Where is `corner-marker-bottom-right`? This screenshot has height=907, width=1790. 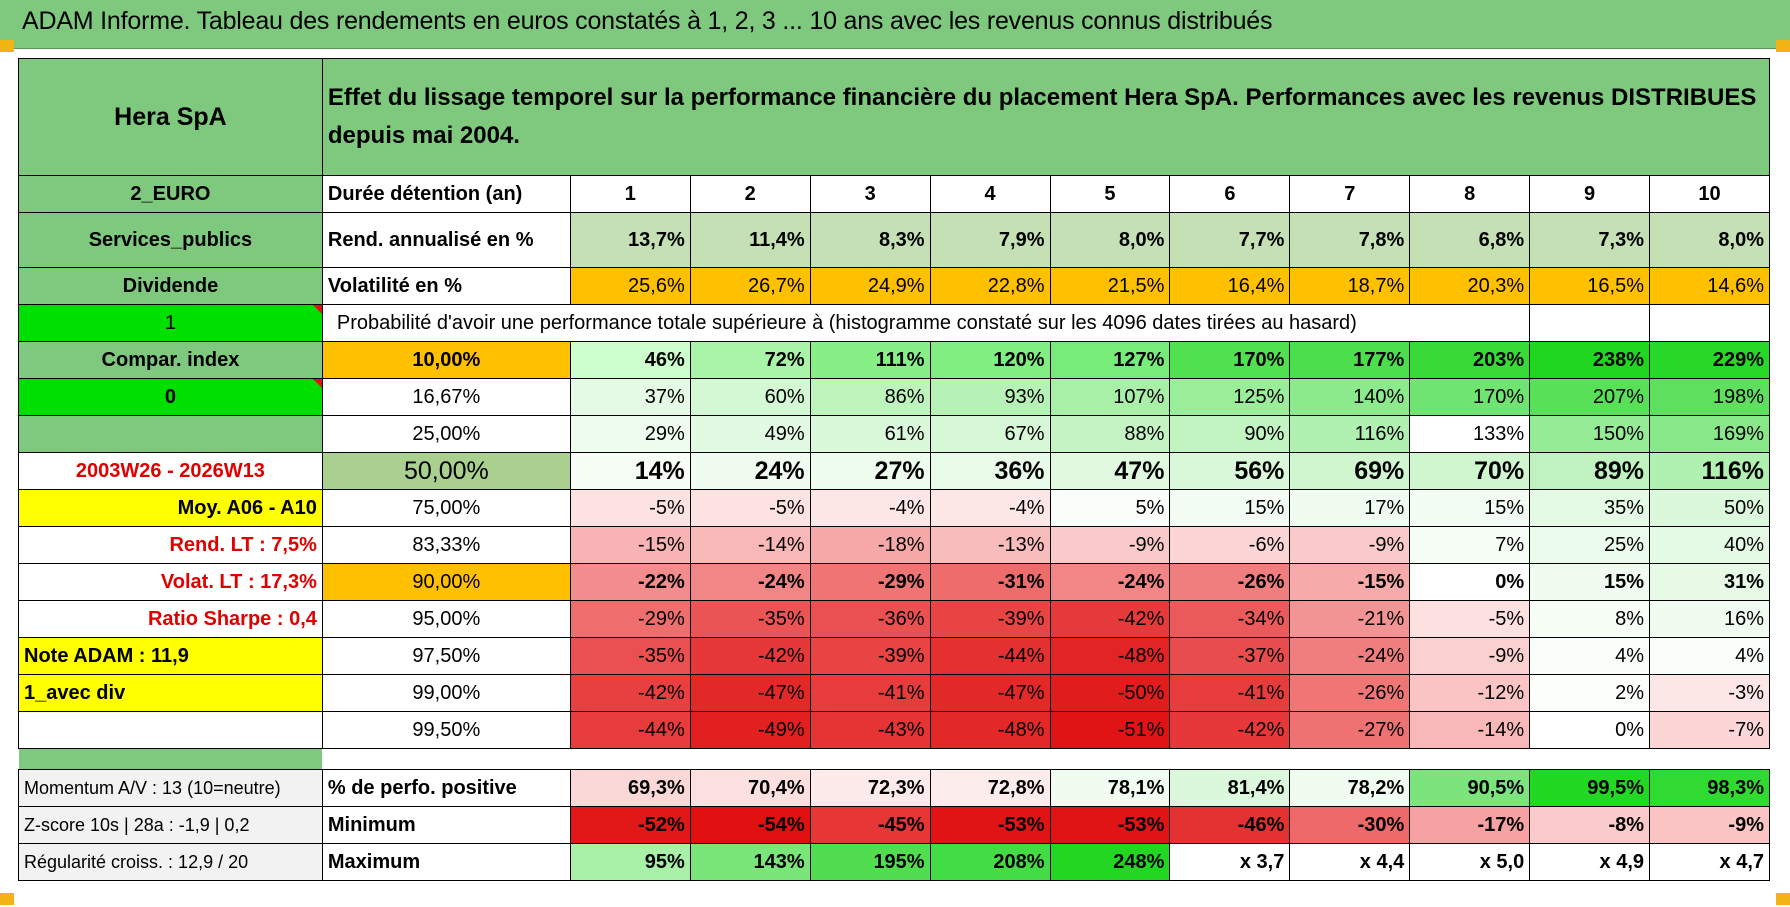
corner-marker-bottom-right is located at coordinates (1783, 899).